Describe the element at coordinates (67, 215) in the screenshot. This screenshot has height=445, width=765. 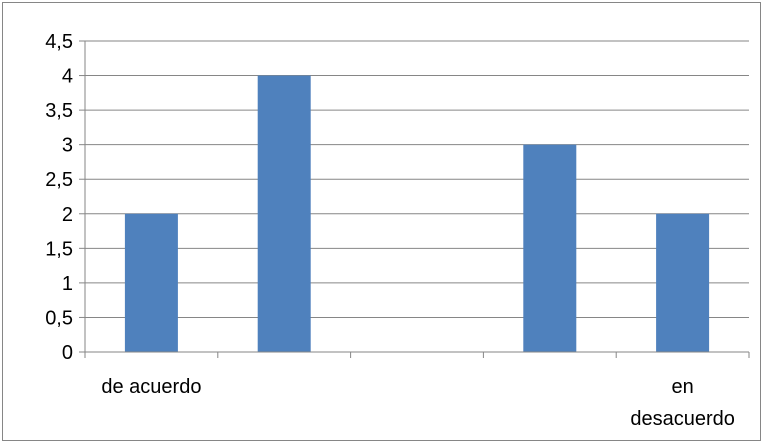
I see `y-tick-label: 2` at that location.